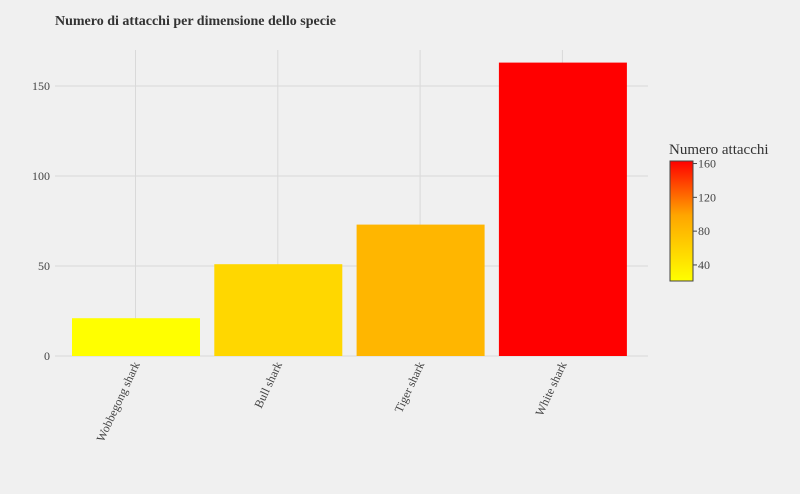 The image size is (800, 494). I want to click on y-tick-label: 150, so click(41, 86).